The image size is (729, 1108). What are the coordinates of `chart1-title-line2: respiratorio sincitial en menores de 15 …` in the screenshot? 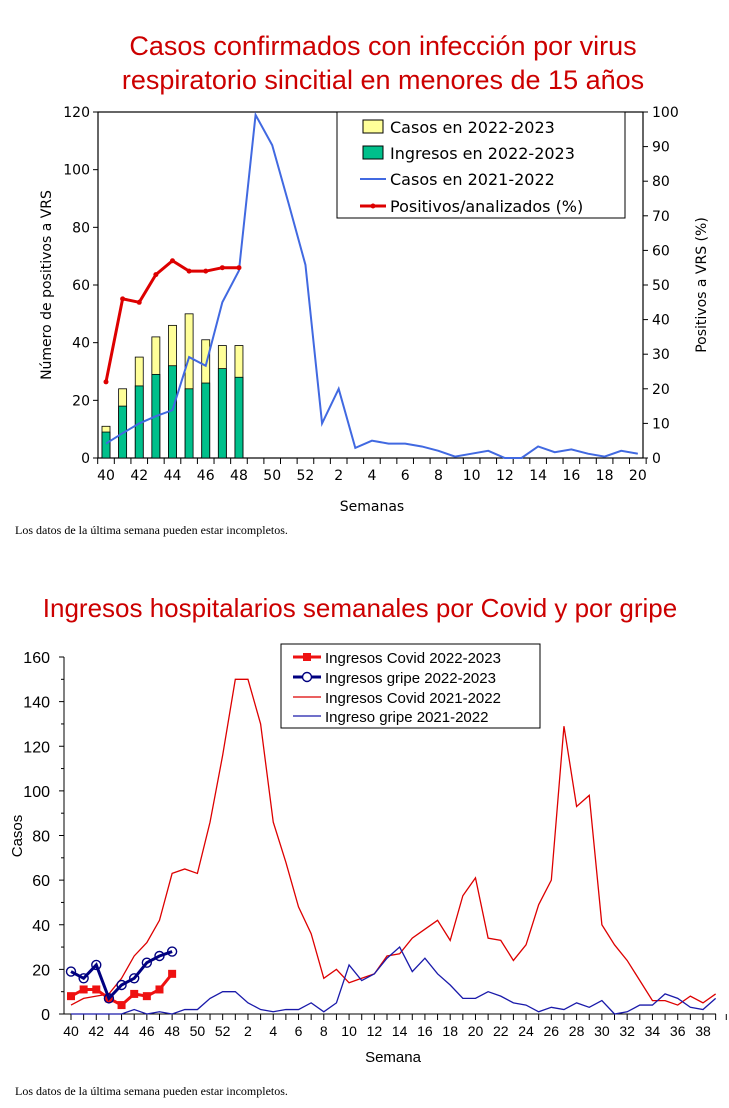 It's located at (383, 80).